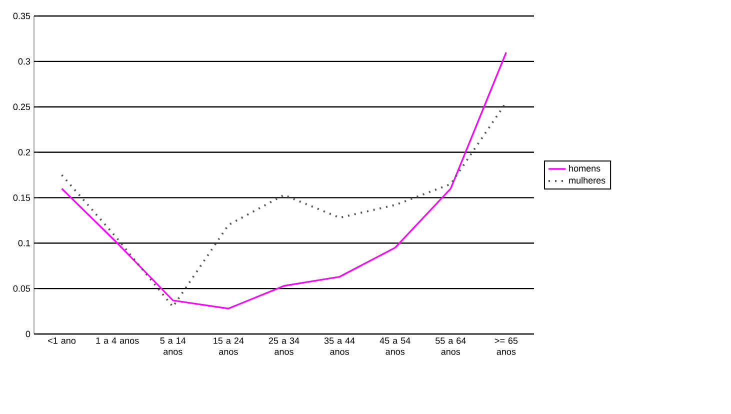 The width and height of the screenshot is (731, 414). I want to click on x-tick-label: >= 65 anos, so click(506, 346).